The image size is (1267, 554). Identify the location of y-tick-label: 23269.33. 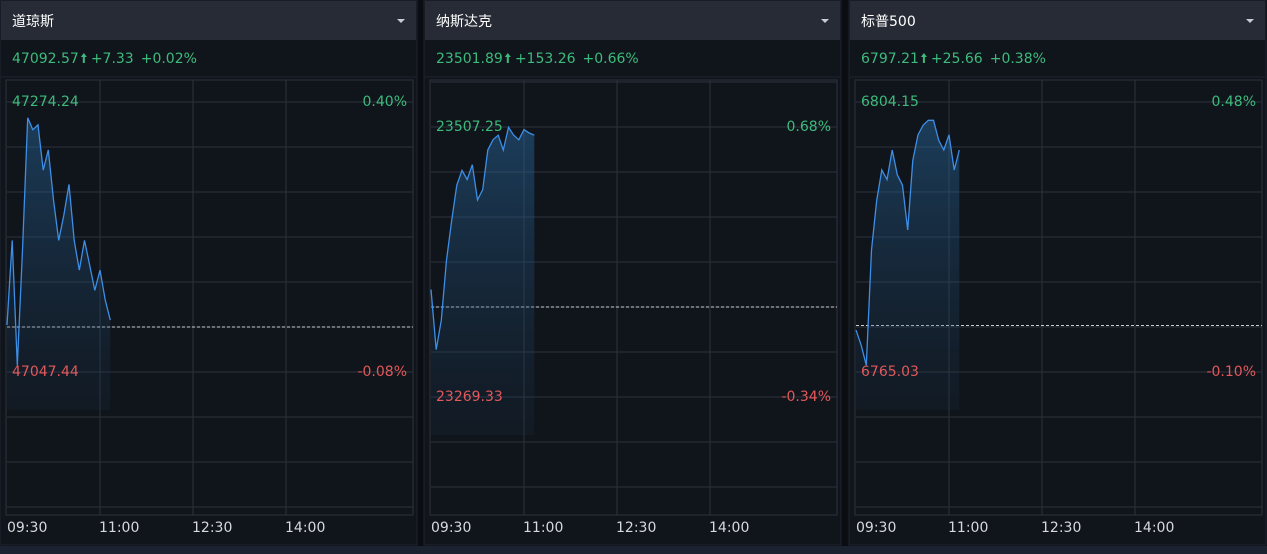
(469, 397).